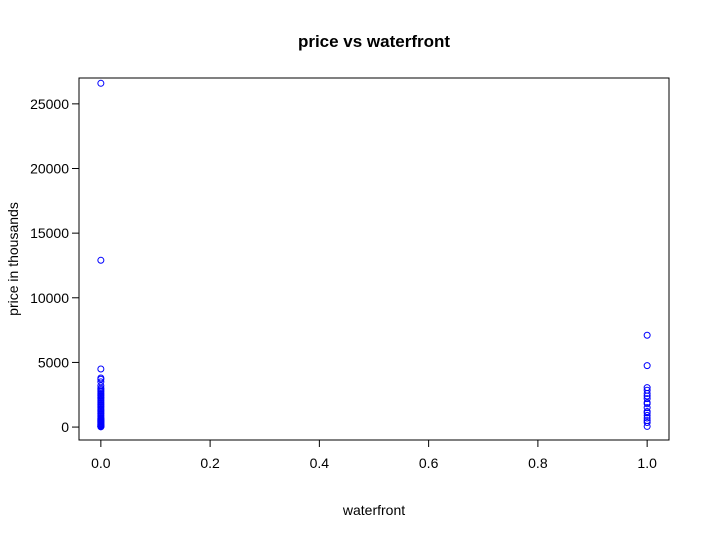 The height and width of the screenshot is (539, 710). Describe the element at coordinates (538, 463) in the screenshot. I see `x-tick-label: 0.8` at that location.